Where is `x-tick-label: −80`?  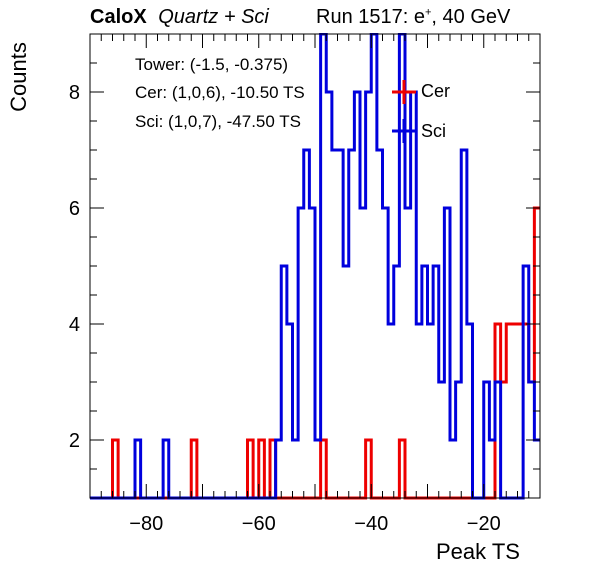
x-tick-label: −80 is located at coordinates (146, 524).